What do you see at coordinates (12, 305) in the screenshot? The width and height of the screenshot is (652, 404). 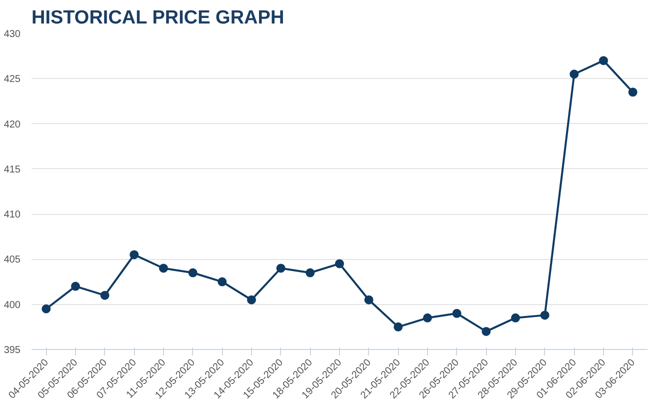 I see `y-tick-label: 400` at bounding box center [12, 305].